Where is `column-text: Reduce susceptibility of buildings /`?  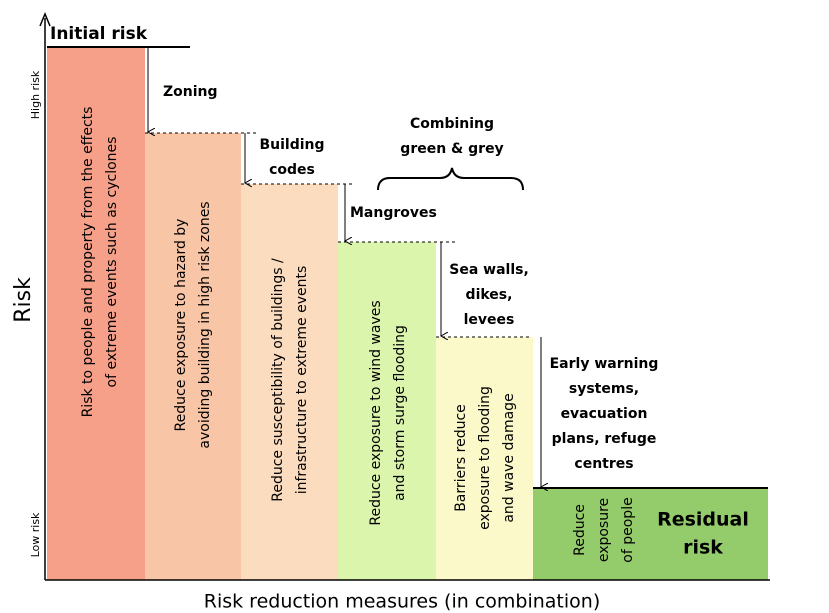
column-text: Reduce susceptibility of buildings / is located at coordinates (278, 380).